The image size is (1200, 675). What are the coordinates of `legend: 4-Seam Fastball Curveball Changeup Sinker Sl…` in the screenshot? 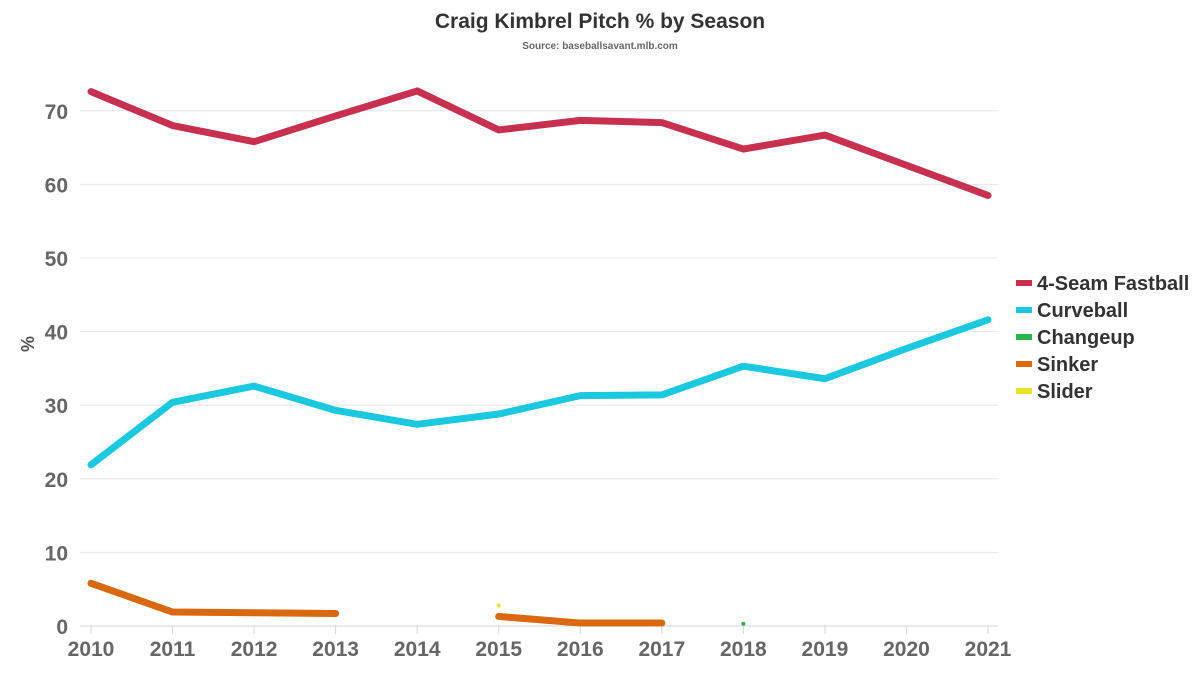 It's located at (1102, 338).